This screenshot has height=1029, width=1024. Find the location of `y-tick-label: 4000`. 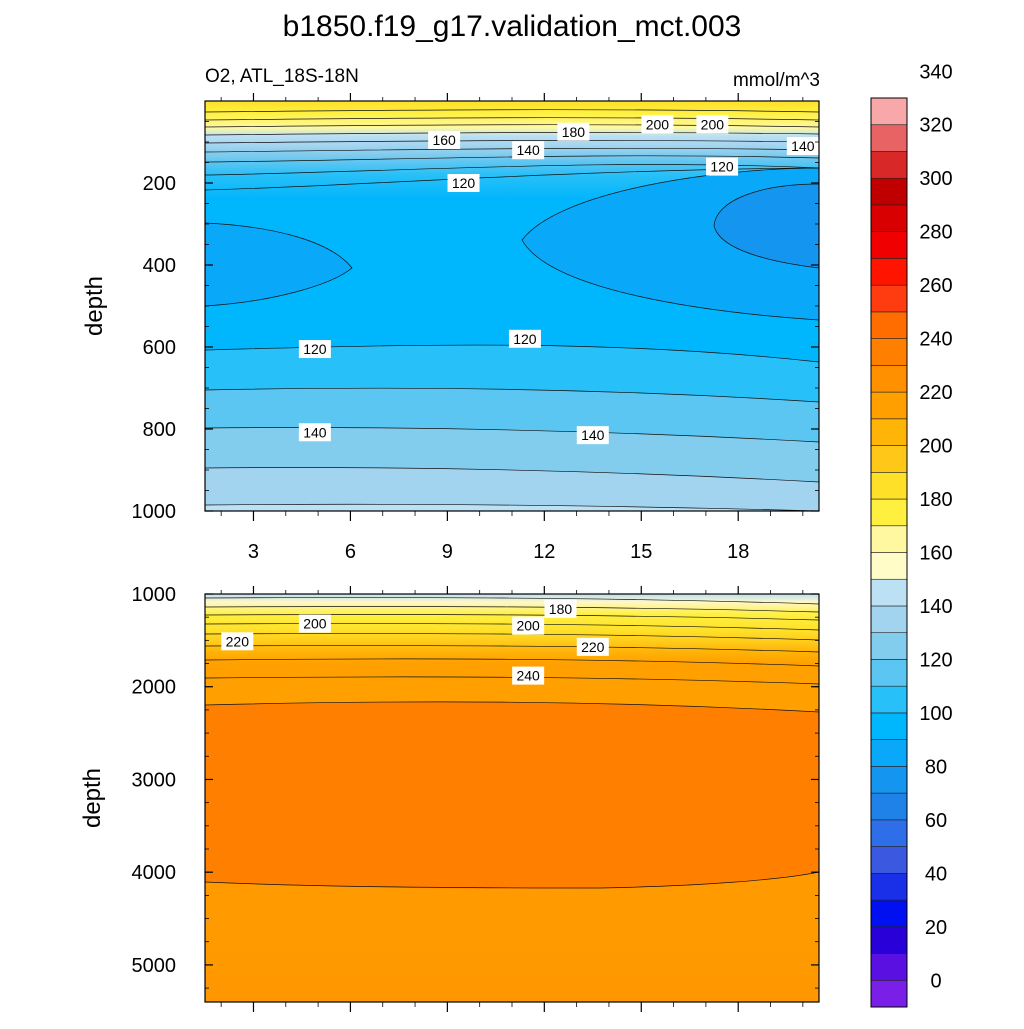

y-tick-label: 4000 is located at coordinates (154, 873).